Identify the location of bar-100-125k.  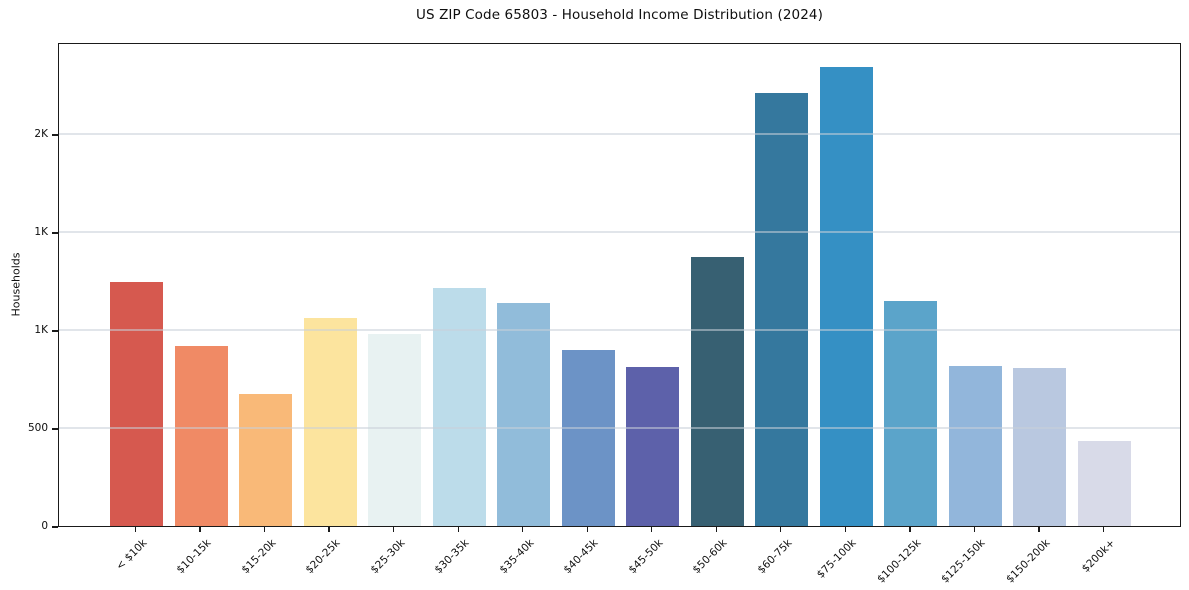
(911, 413).